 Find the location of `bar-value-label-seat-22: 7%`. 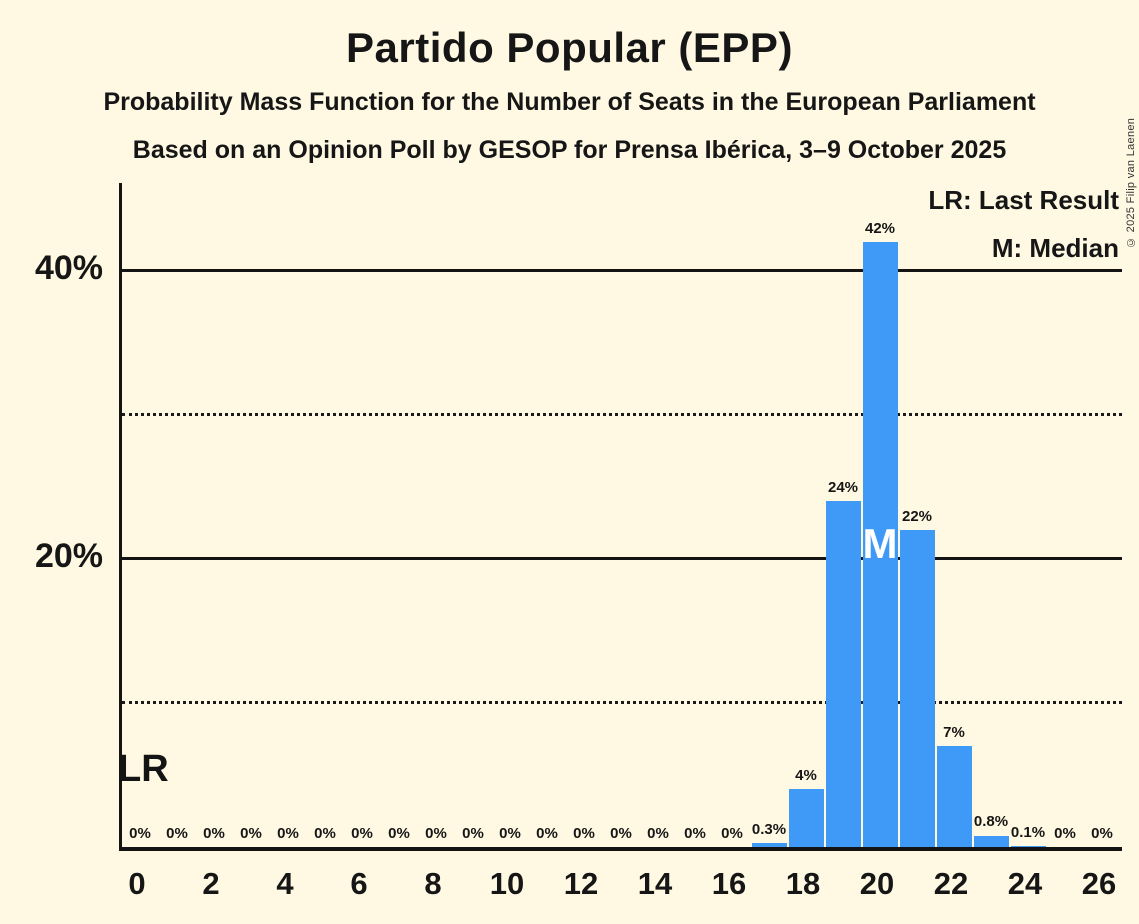

bar-value-label-seat-22: 7% is located at coordinates (954, 733).